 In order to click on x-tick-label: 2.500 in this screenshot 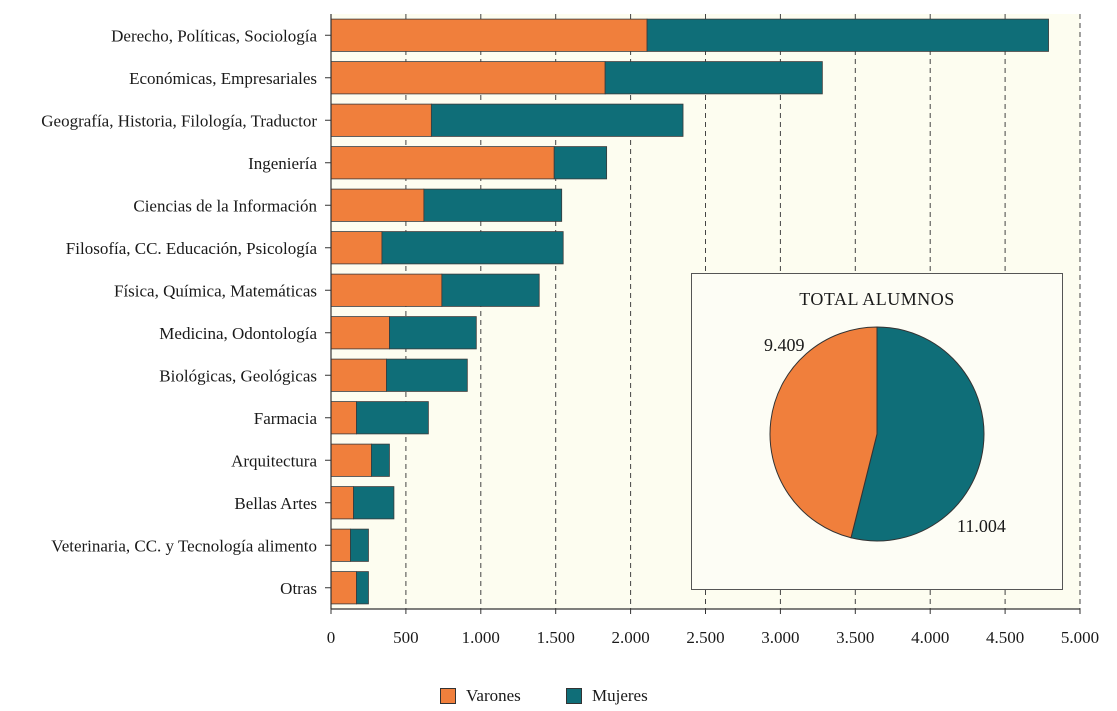, I will do `click(705, 637)`.